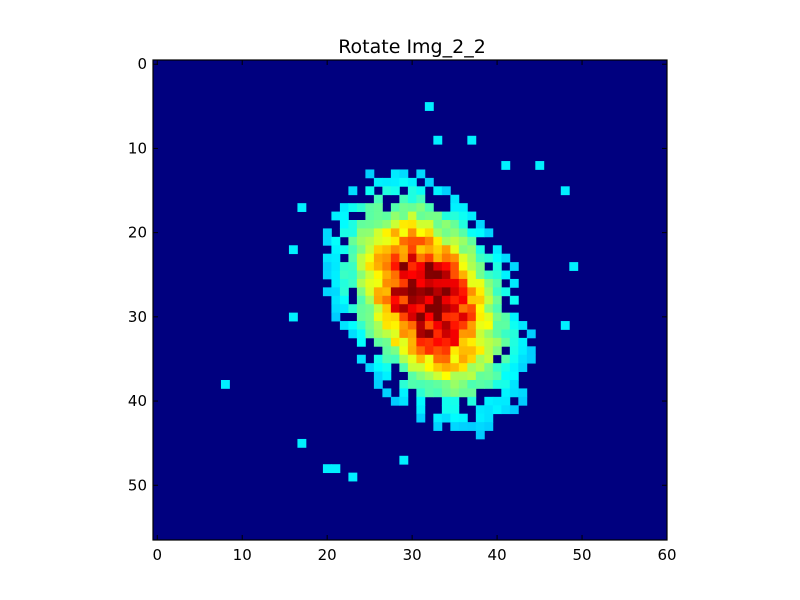  Describe the element at coordinates (581, 555) in the screenshot. I see `x-tick-label: 50` at that location.